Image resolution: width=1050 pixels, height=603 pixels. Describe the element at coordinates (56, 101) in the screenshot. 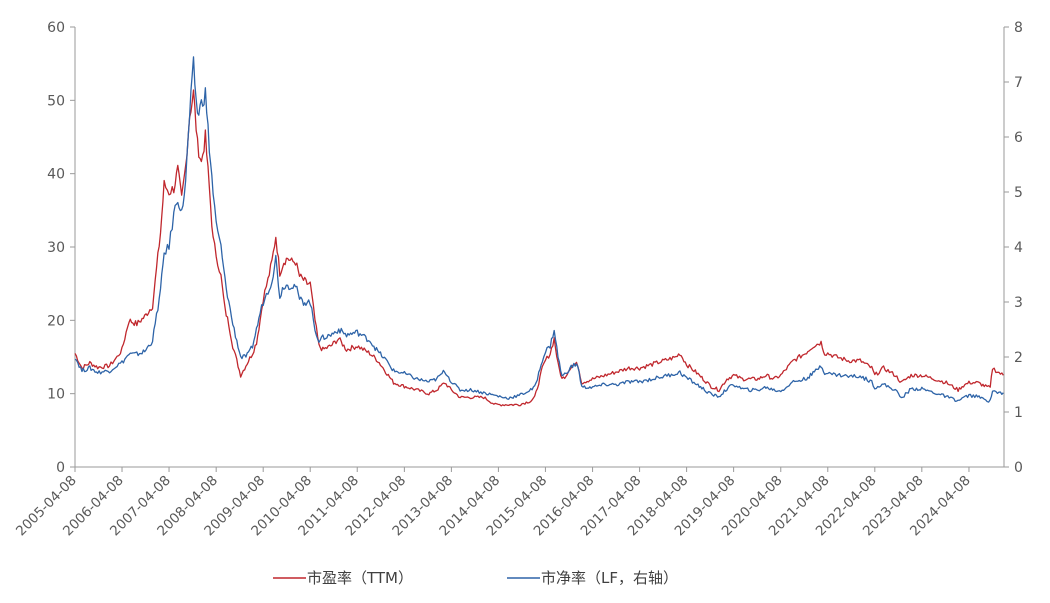

I see `left-y-tick-label: 50` at that location.